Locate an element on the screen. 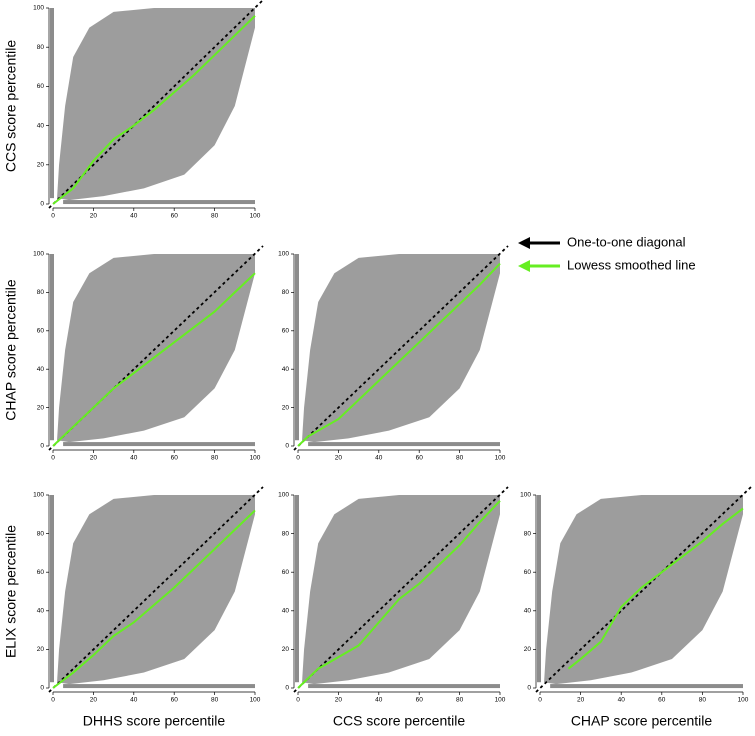 The height and width of the screenshot is (736, 755). x-axis-label: CHAP score percentile is located at coordinates (642, 721).